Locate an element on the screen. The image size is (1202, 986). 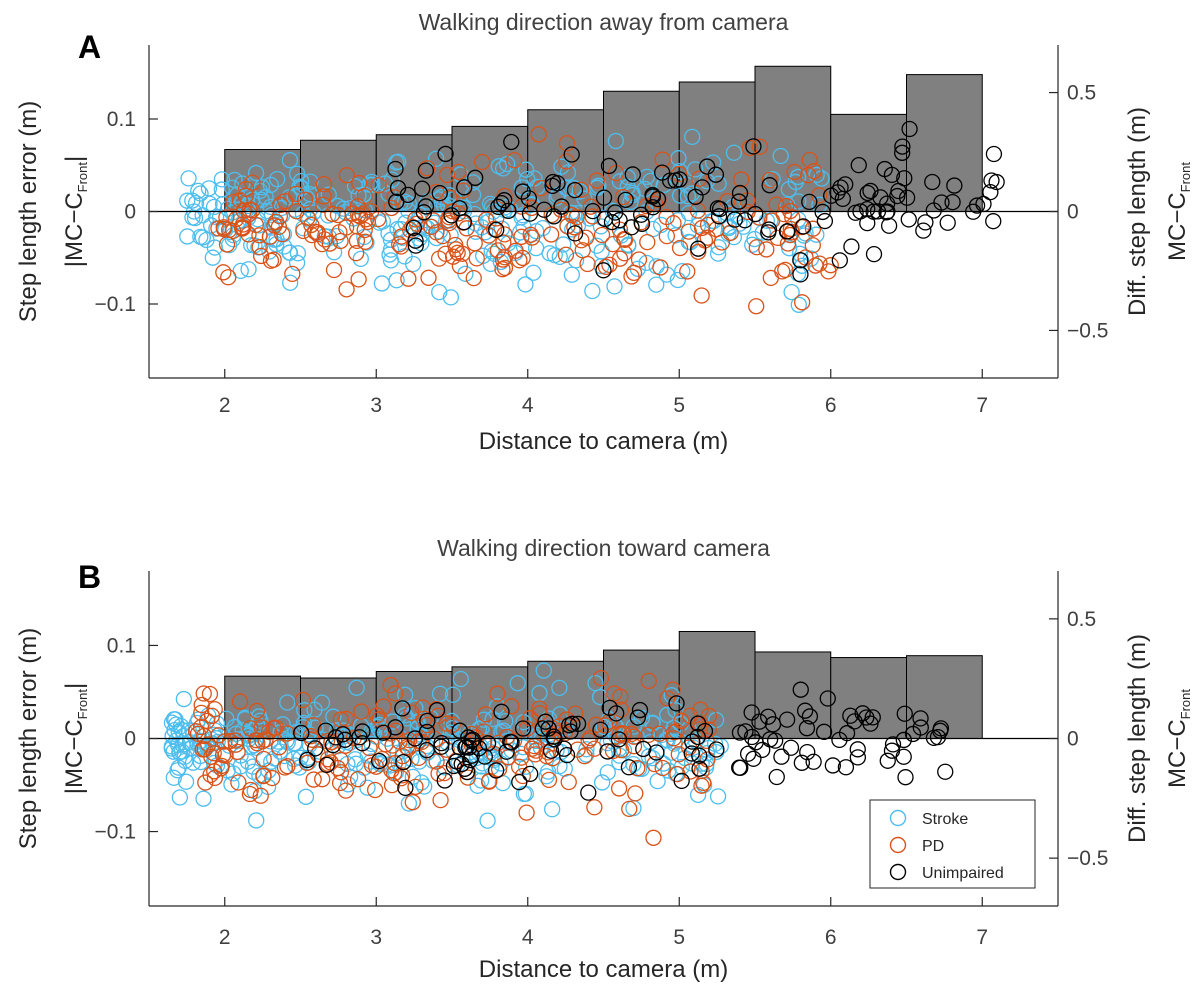
y-right-tick-label: −0.5 is located at coordinates (1087, 330).